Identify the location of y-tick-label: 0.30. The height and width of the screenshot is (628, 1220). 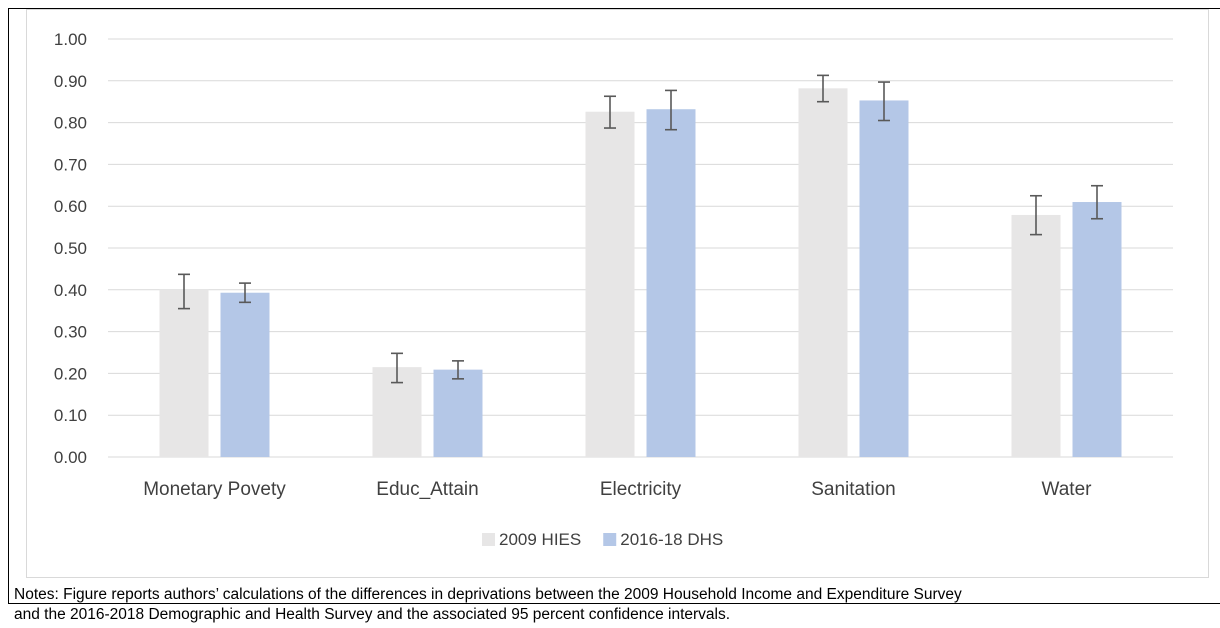
(70, 332).